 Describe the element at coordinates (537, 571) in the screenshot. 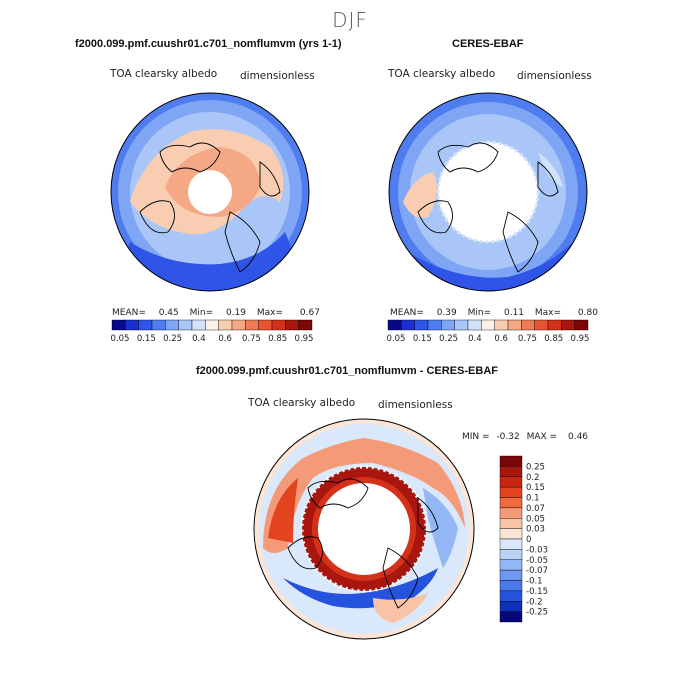

I see `colorbar-tick-label: -0.07` at that location.